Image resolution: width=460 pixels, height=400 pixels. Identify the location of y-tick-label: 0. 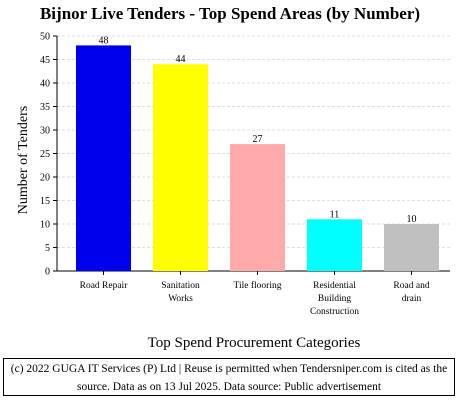
(47, 272).